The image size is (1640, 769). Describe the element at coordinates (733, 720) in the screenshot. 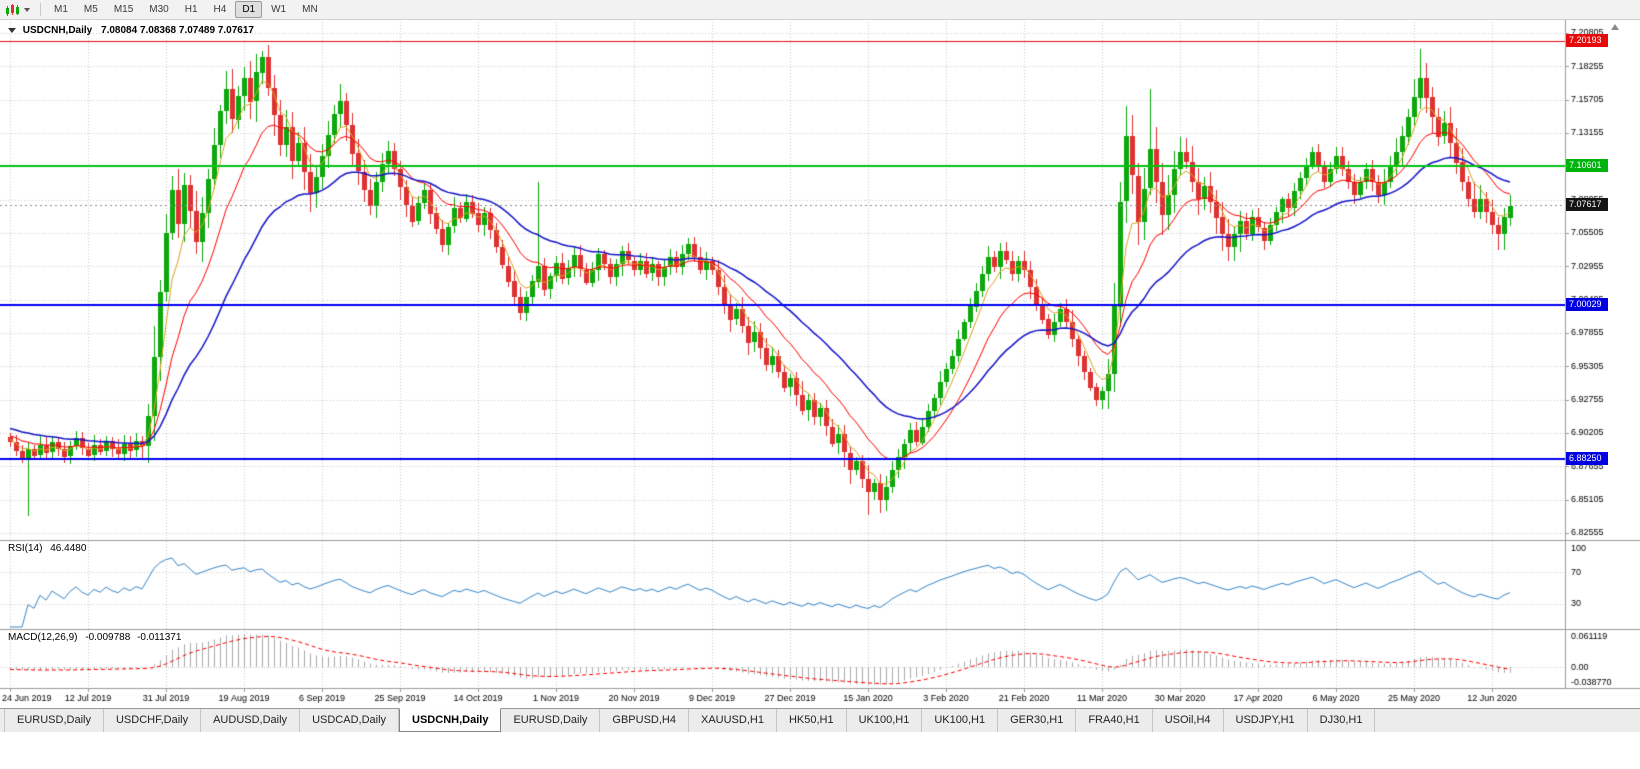

I see `chart-tab-xauusd-h1: XAUUSD,H1` at that location.